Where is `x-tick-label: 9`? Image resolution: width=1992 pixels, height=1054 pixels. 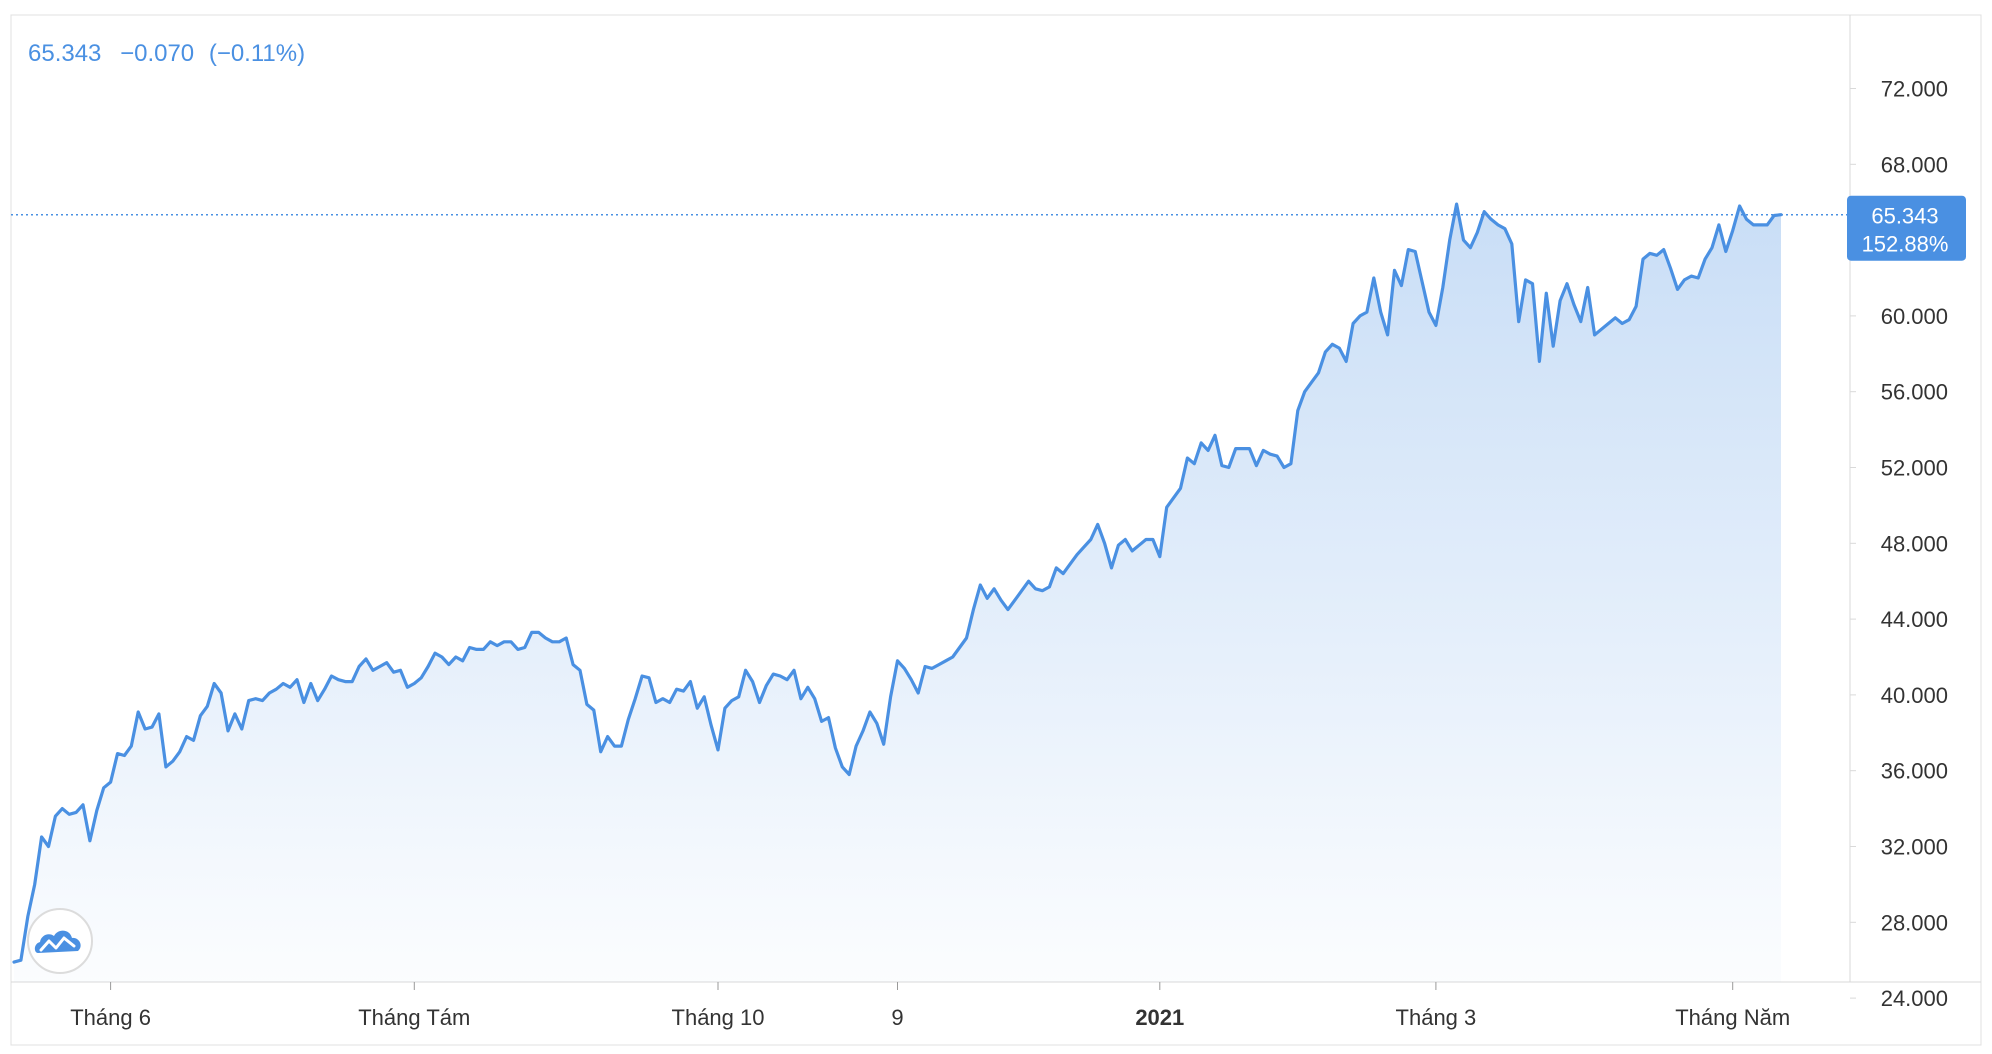 x-tick-label: 9 is located at coordinates (897, 1017).